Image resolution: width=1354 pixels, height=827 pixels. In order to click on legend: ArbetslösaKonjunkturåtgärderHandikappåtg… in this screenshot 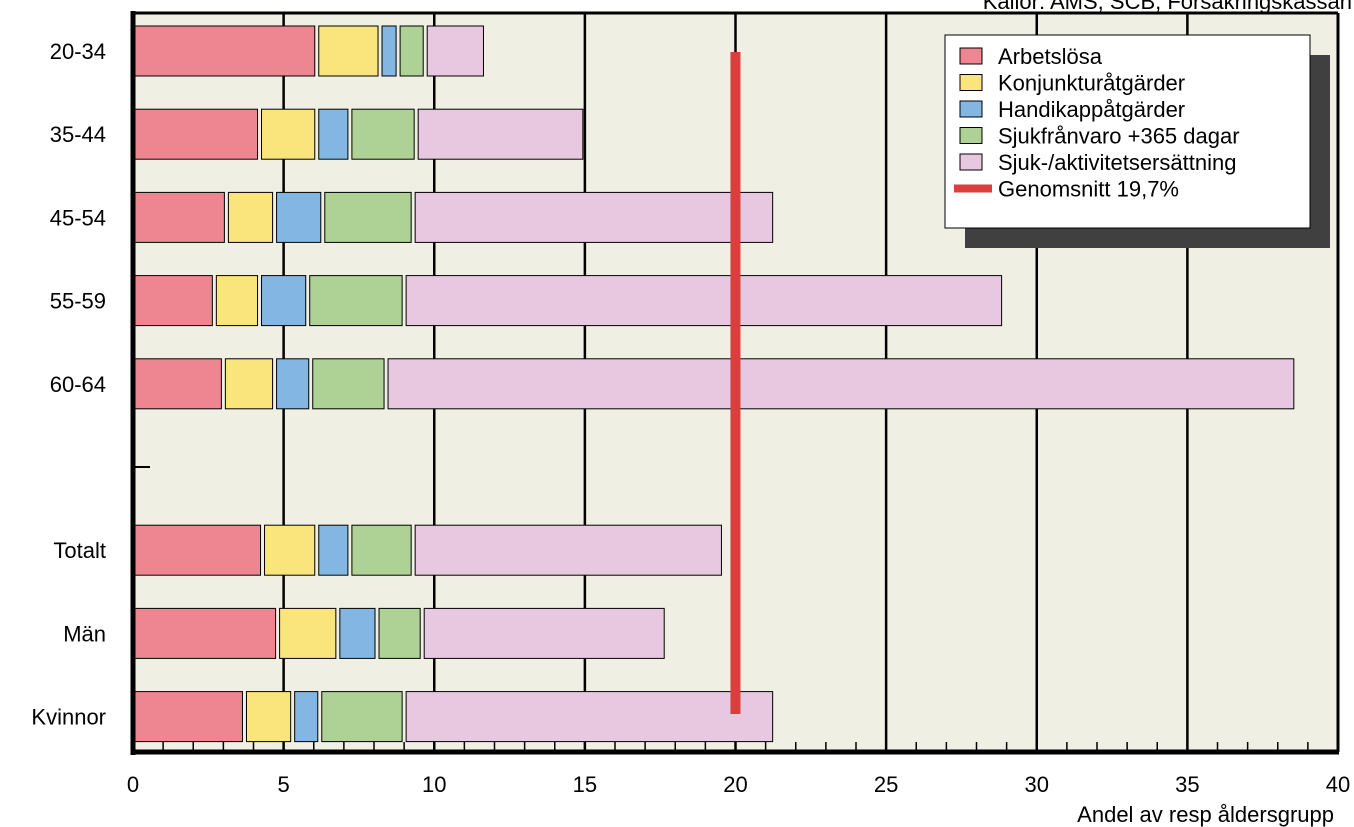, I will do `click(1137, 141)`.